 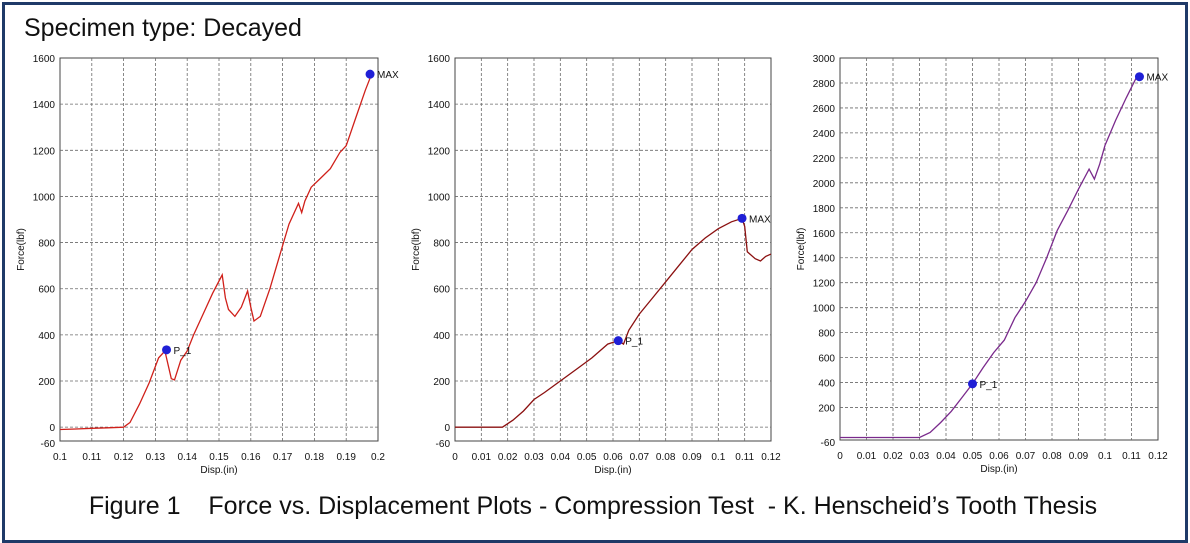 What do you see at coordinates (824, 84) in the screenshot?
I see `y-tick-label: 2800` at bounding box center [824, 84].